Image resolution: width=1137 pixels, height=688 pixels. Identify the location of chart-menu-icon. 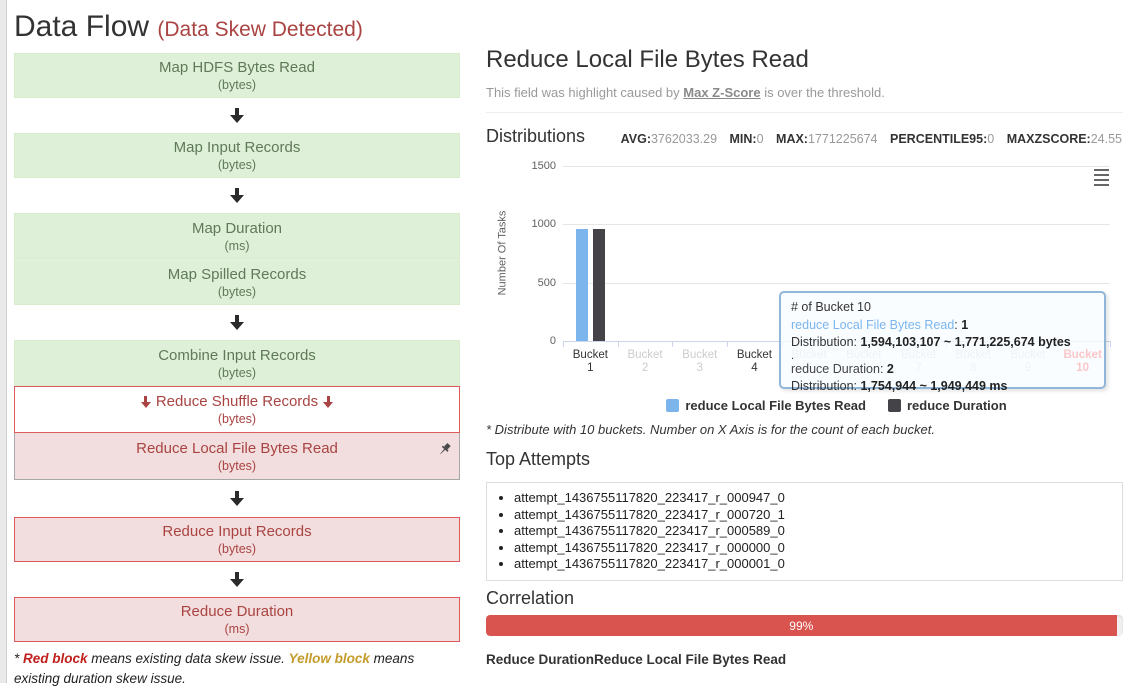
(1101, 179).